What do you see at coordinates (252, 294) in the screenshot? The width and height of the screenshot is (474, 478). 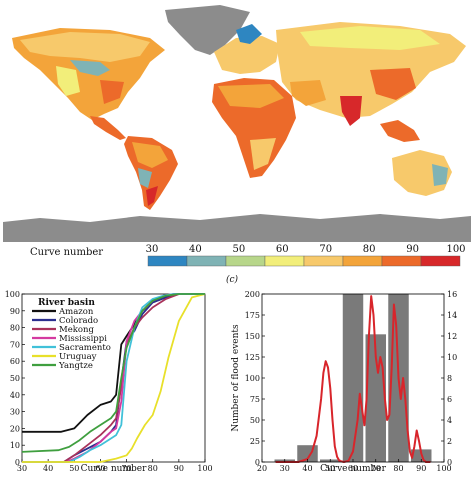 I see `histogram-y-tick-label: 200` at bounding box center [252, 294].